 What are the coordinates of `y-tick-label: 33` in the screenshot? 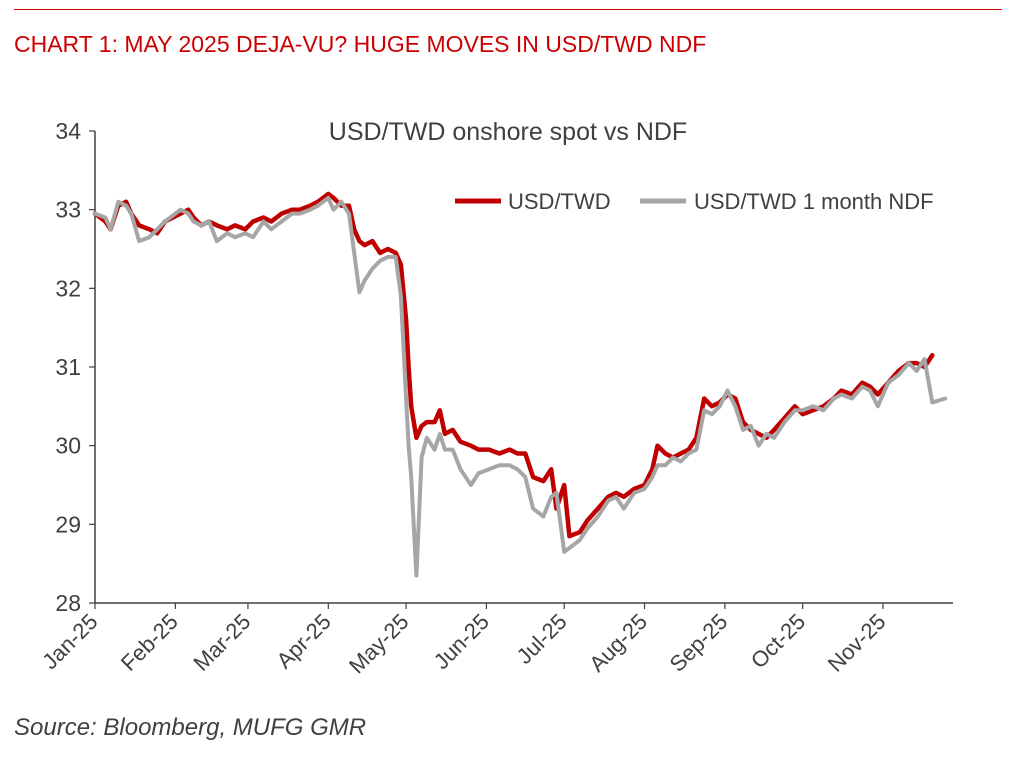 It's located at (68, 210).